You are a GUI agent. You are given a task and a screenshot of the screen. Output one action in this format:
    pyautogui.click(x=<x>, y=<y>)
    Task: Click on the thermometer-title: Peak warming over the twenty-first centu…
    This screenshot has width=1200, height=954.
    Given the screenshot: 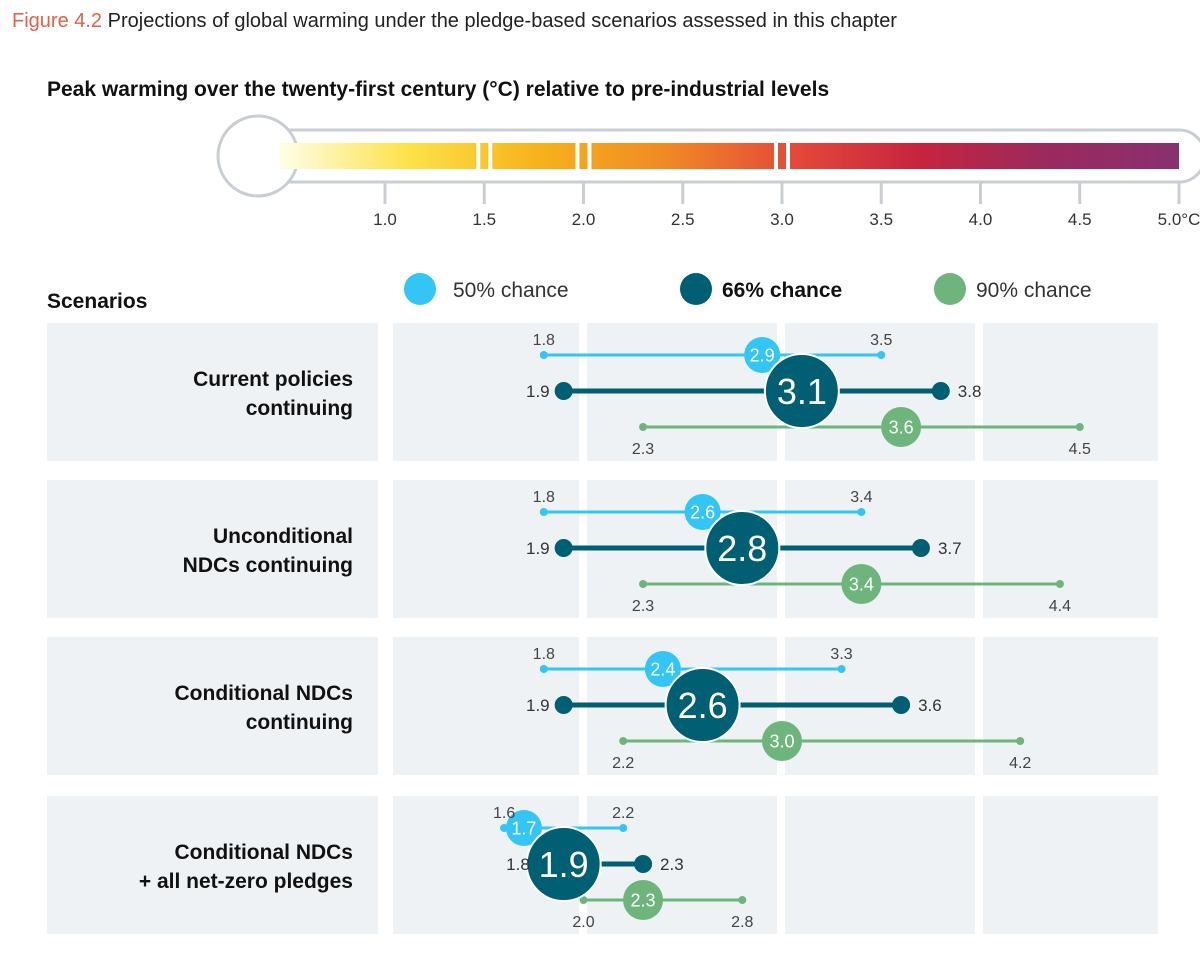 What is the action you would take?
    pyautogui.click(x=438, y=89)
    